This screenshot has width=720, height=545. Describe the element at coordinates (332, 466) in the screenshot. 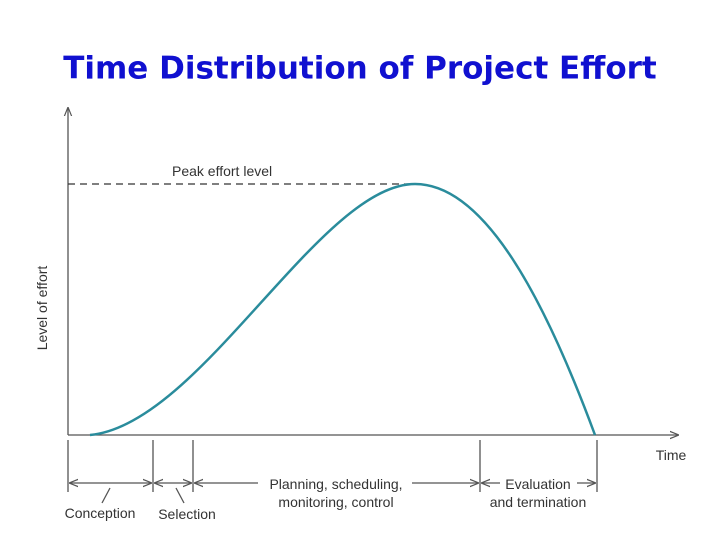

I see `phase-dividers` at that location.